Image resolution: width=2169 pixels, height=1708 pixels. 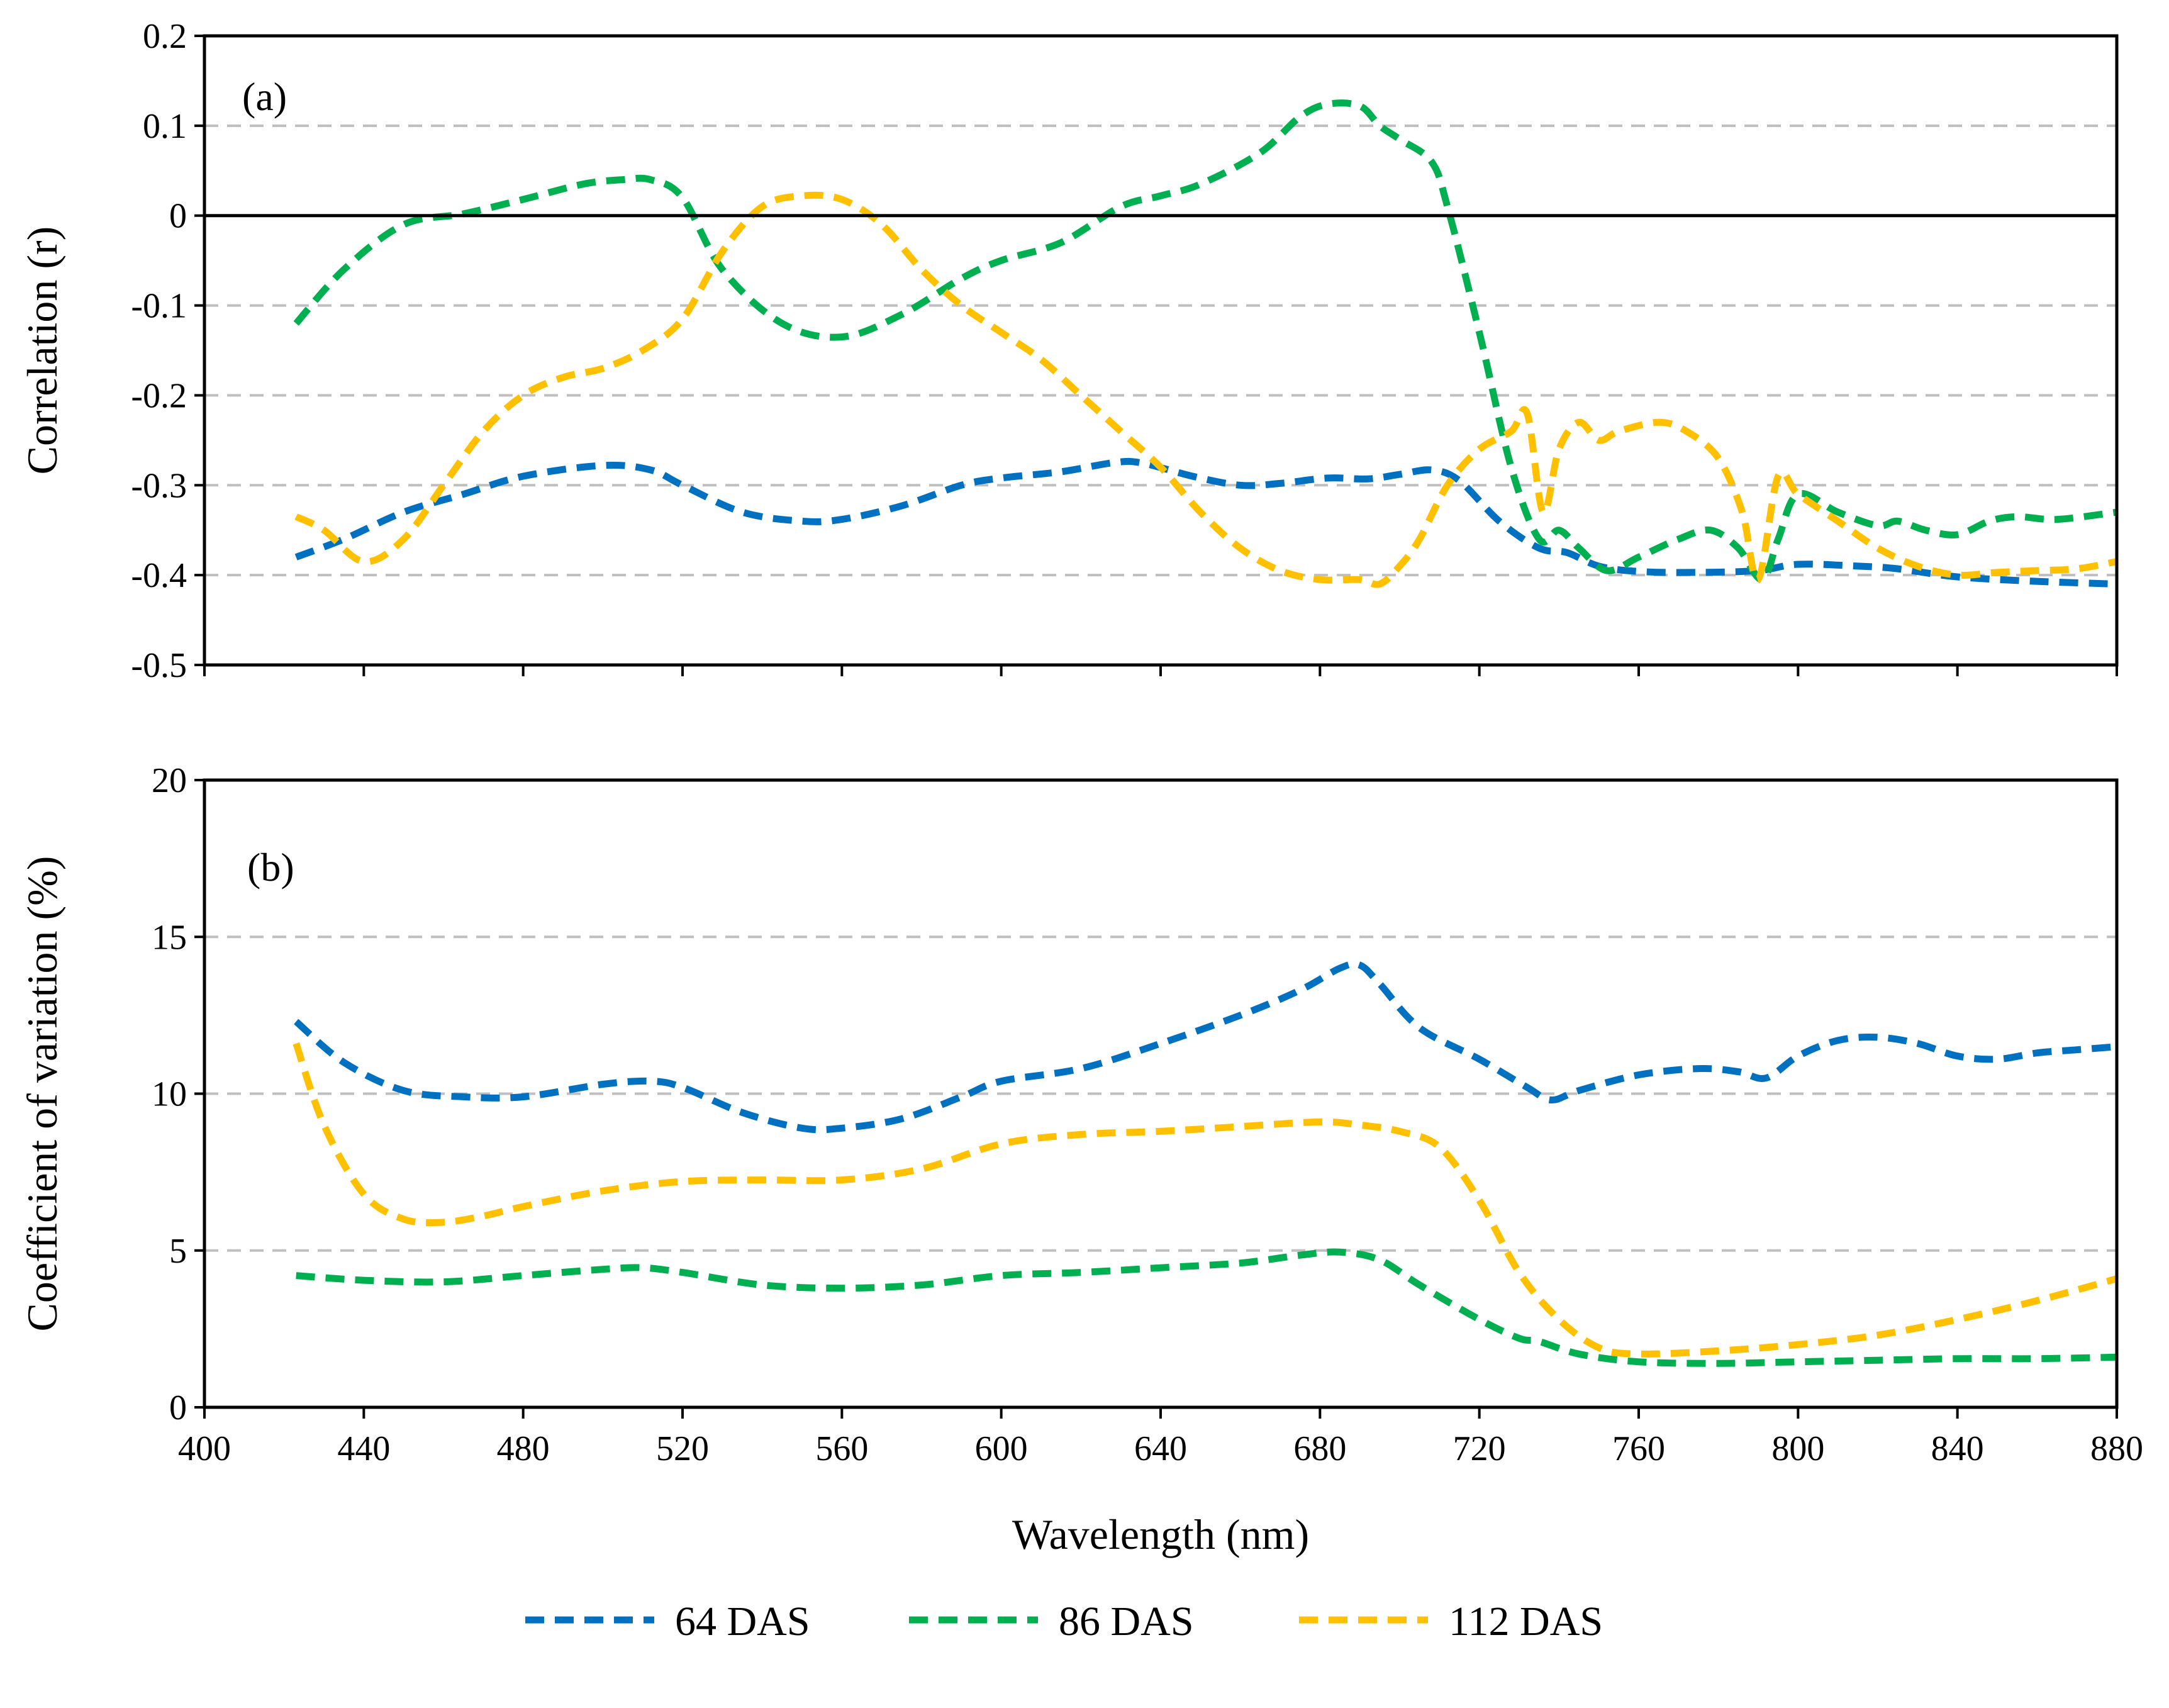 I want to click on x-tick-label: 440, so click(x=363, y=1448).